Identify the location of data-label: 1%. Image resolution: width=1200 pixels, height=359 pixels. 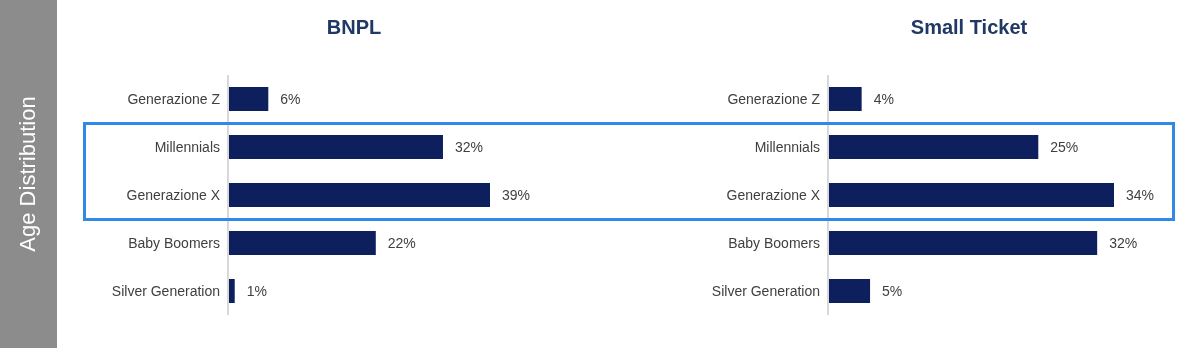
(256, 290).